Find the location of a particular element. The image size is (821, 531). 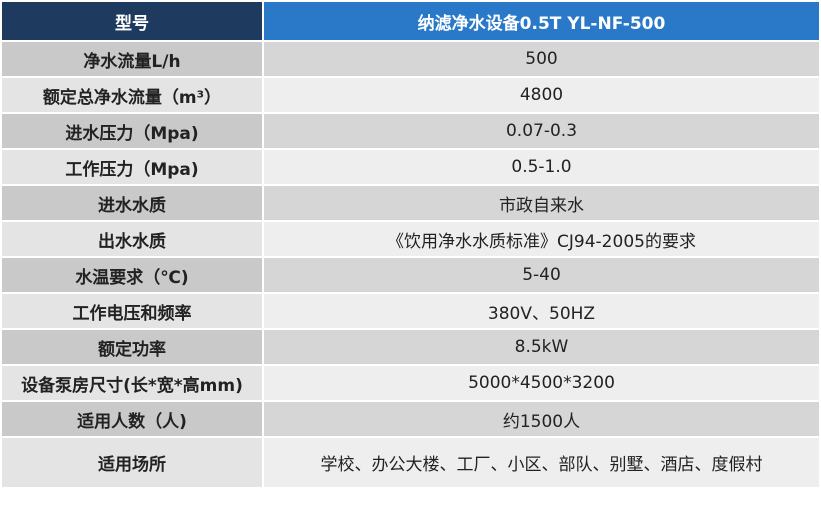

spec-row: 工作电压和频率 380V、50HZ is located at coordinates (410, 311).